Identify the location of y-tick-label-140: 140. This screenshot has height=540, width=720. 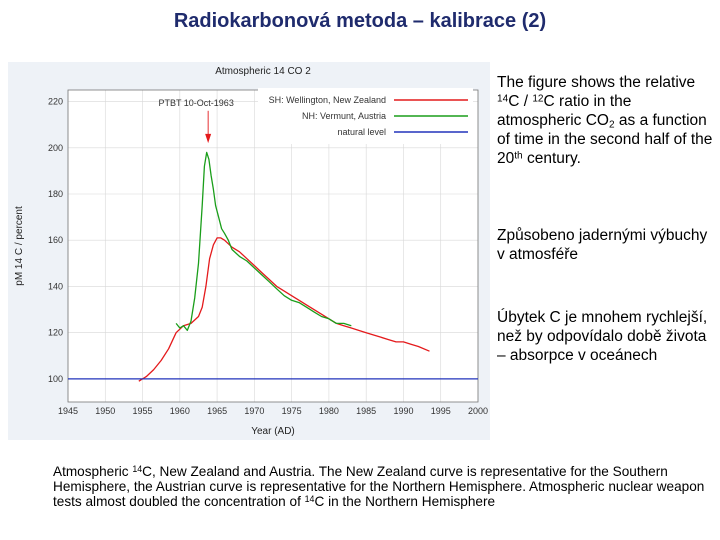
(55, 286).